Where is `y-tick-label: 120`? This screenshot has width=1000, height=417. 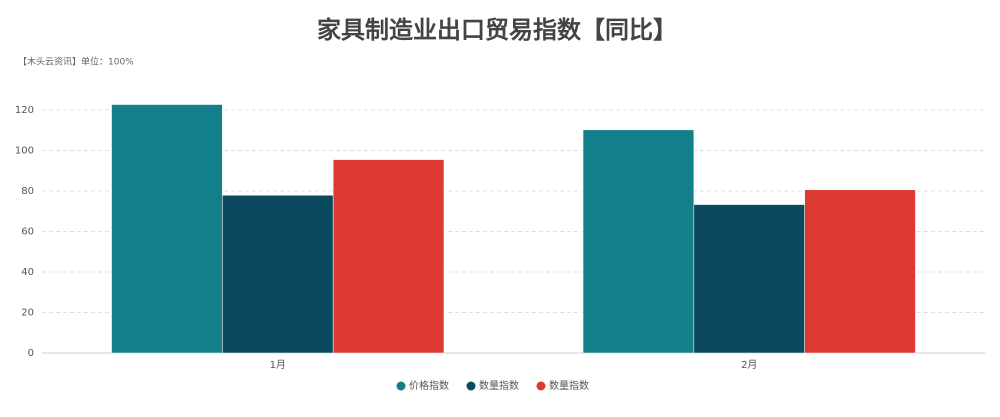 y-tick-label: 120 is located at coordinates (24, 110).